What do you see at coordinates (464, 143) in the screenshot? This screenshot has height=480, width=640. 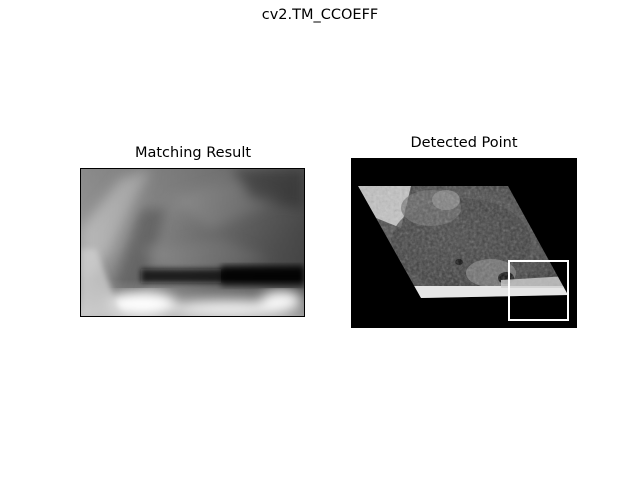 I see `detected-point-title: Detected Point` at bounding box center [464, 143].